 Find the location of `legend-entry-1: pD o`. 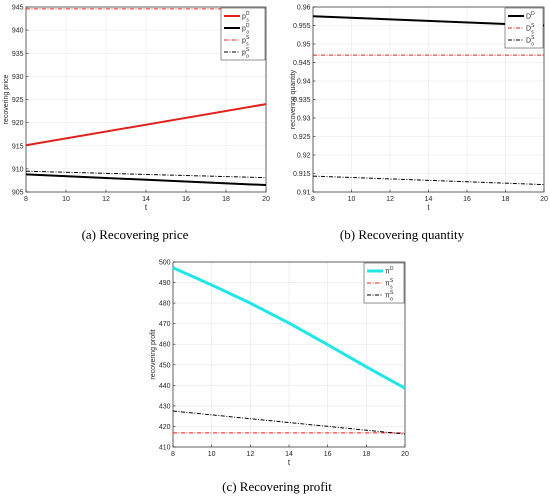

legend-entry-1: pD o is located at coordinates (246, 29).